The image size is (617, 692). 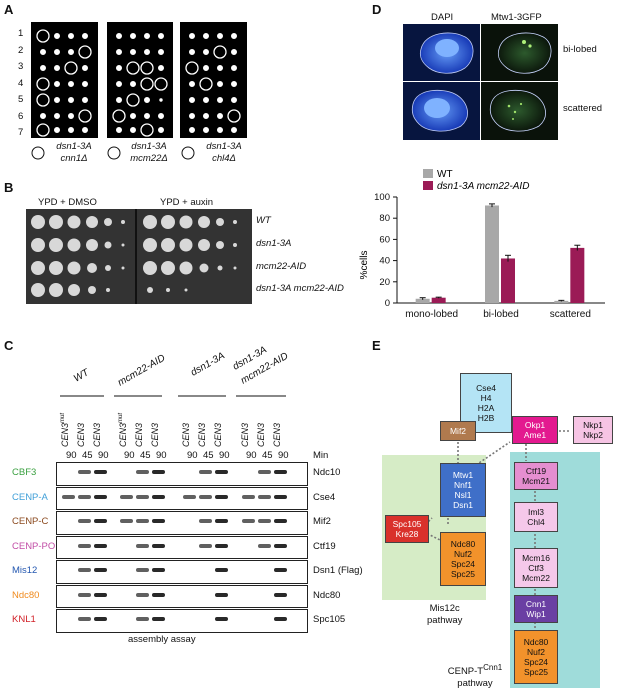 What do you see at coordinates (384, 239) in the screenshot?
I see `y-tick-label: 60` at bounding box center [384, 239].